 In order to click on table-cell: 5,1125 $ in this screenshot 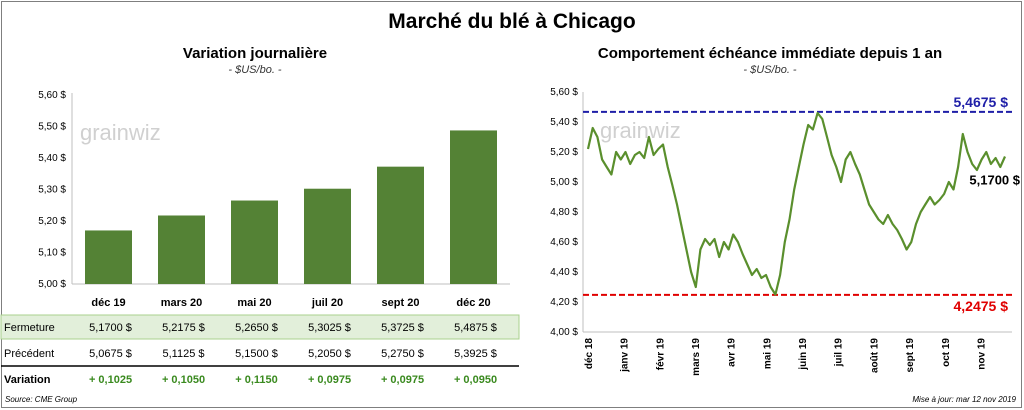, I will do `click(183, 354)`.